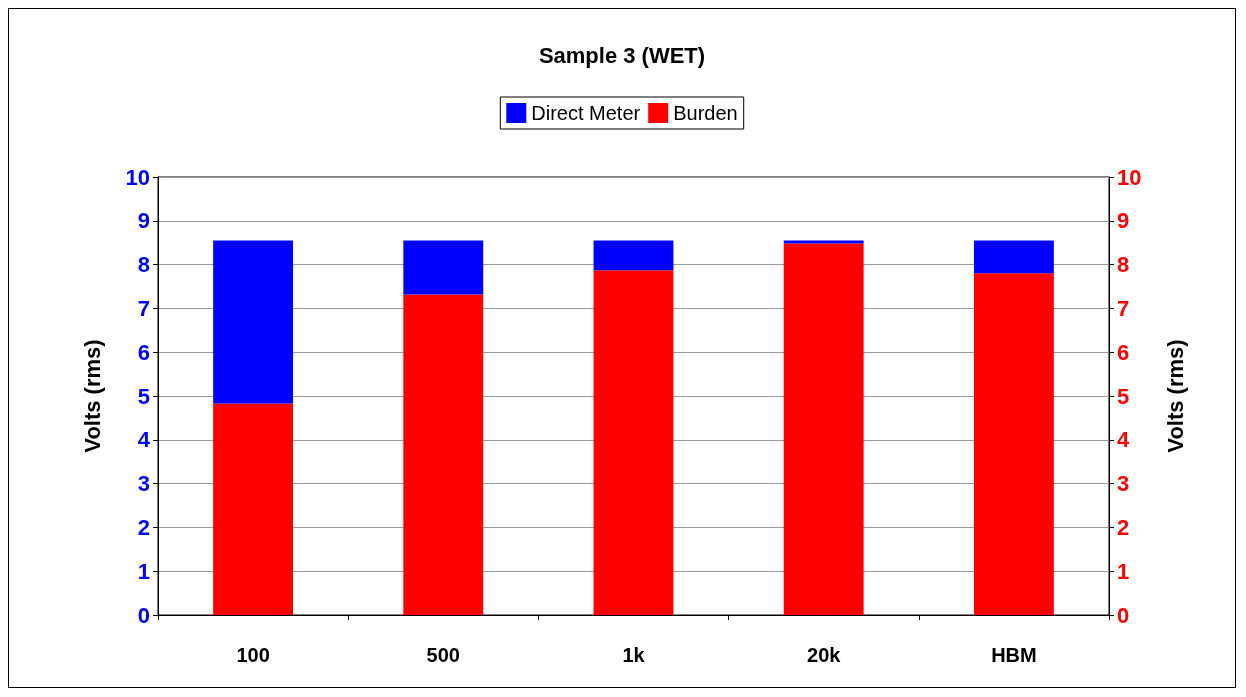  Describe the element at coordinates (1175, 396) in the screenshot. I see `y2-axis-title: Volts (rms)` at that location.